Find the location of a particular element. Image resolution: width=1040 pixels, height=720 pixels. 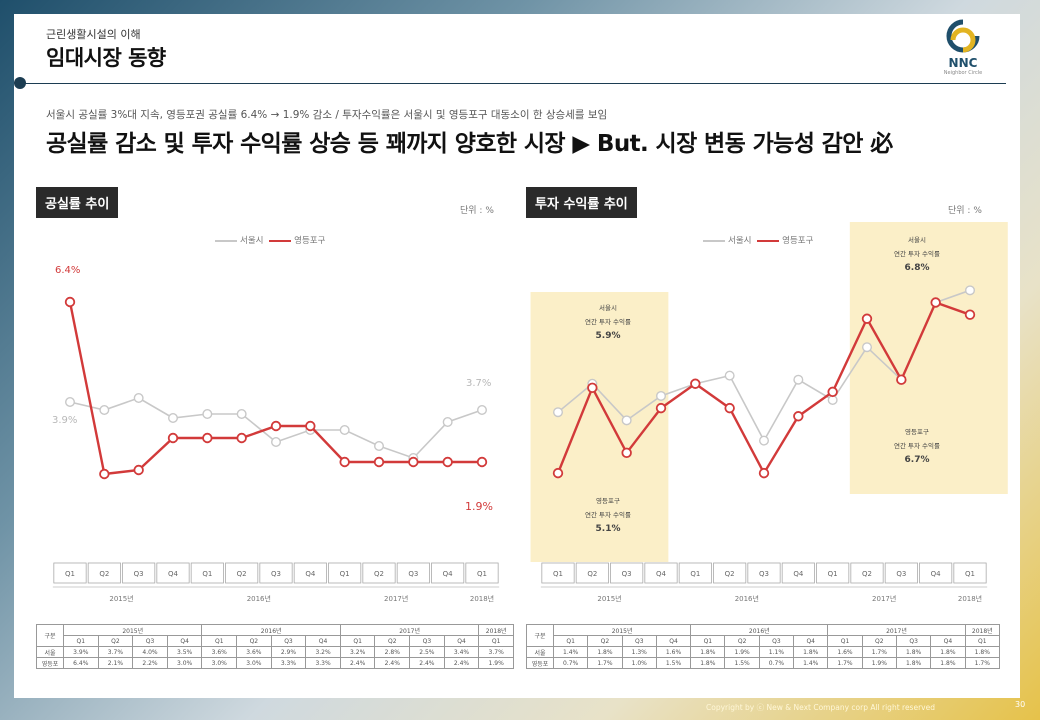

table-year-header: 2015년 is located at coordinates (132, 630).